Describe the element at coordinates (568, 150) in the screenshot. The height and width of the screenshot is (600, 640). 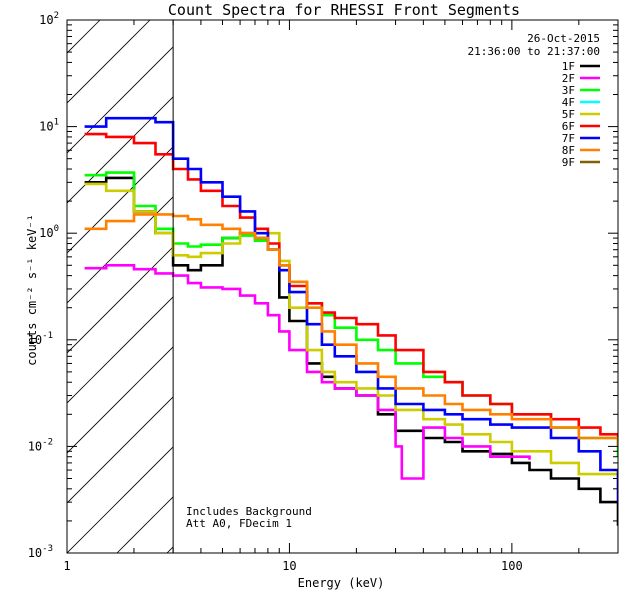
I see `legend-label-8F: 8F` at that location.